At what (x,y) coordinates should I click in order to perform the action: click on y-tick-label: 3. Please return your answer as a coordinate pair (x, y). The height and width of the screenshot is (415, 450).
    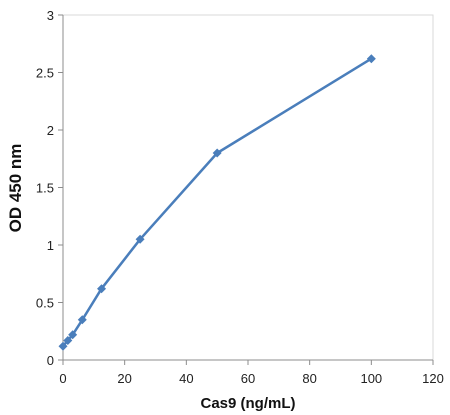
    Looking at the image, I should click on (50, 15).